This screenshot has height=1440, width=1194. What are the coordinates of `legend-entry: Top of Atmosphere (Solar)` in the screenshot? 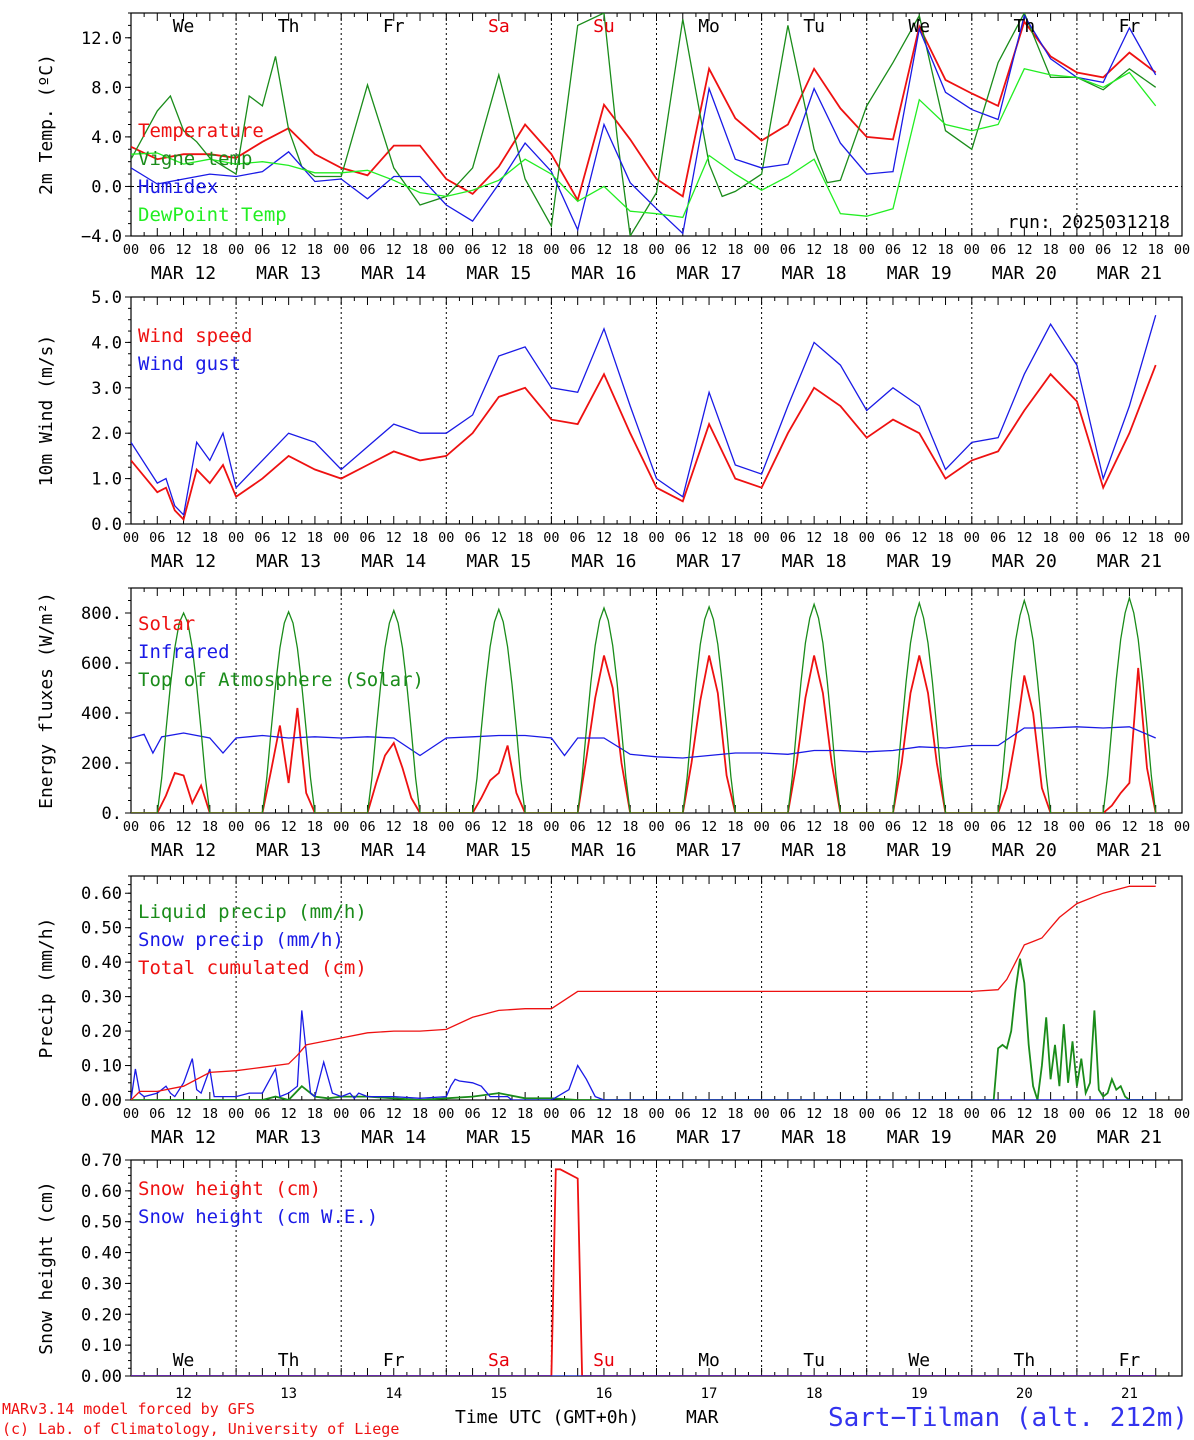 It's located at (281, 680).